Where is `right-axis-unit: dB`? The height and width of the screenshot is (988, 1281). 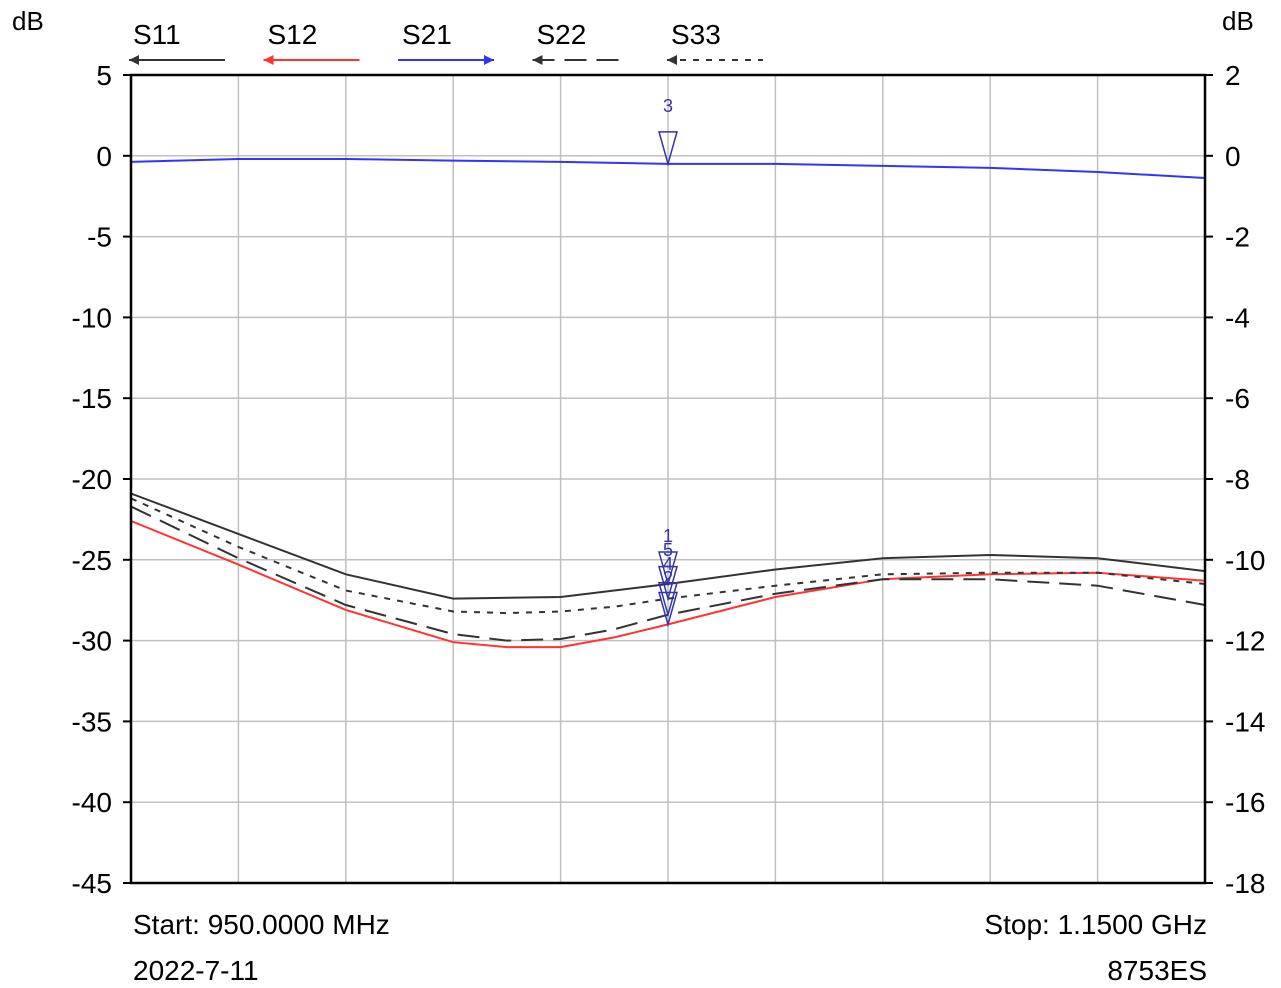
right-axis-unit: dB is located at coordinates (1238, 21).